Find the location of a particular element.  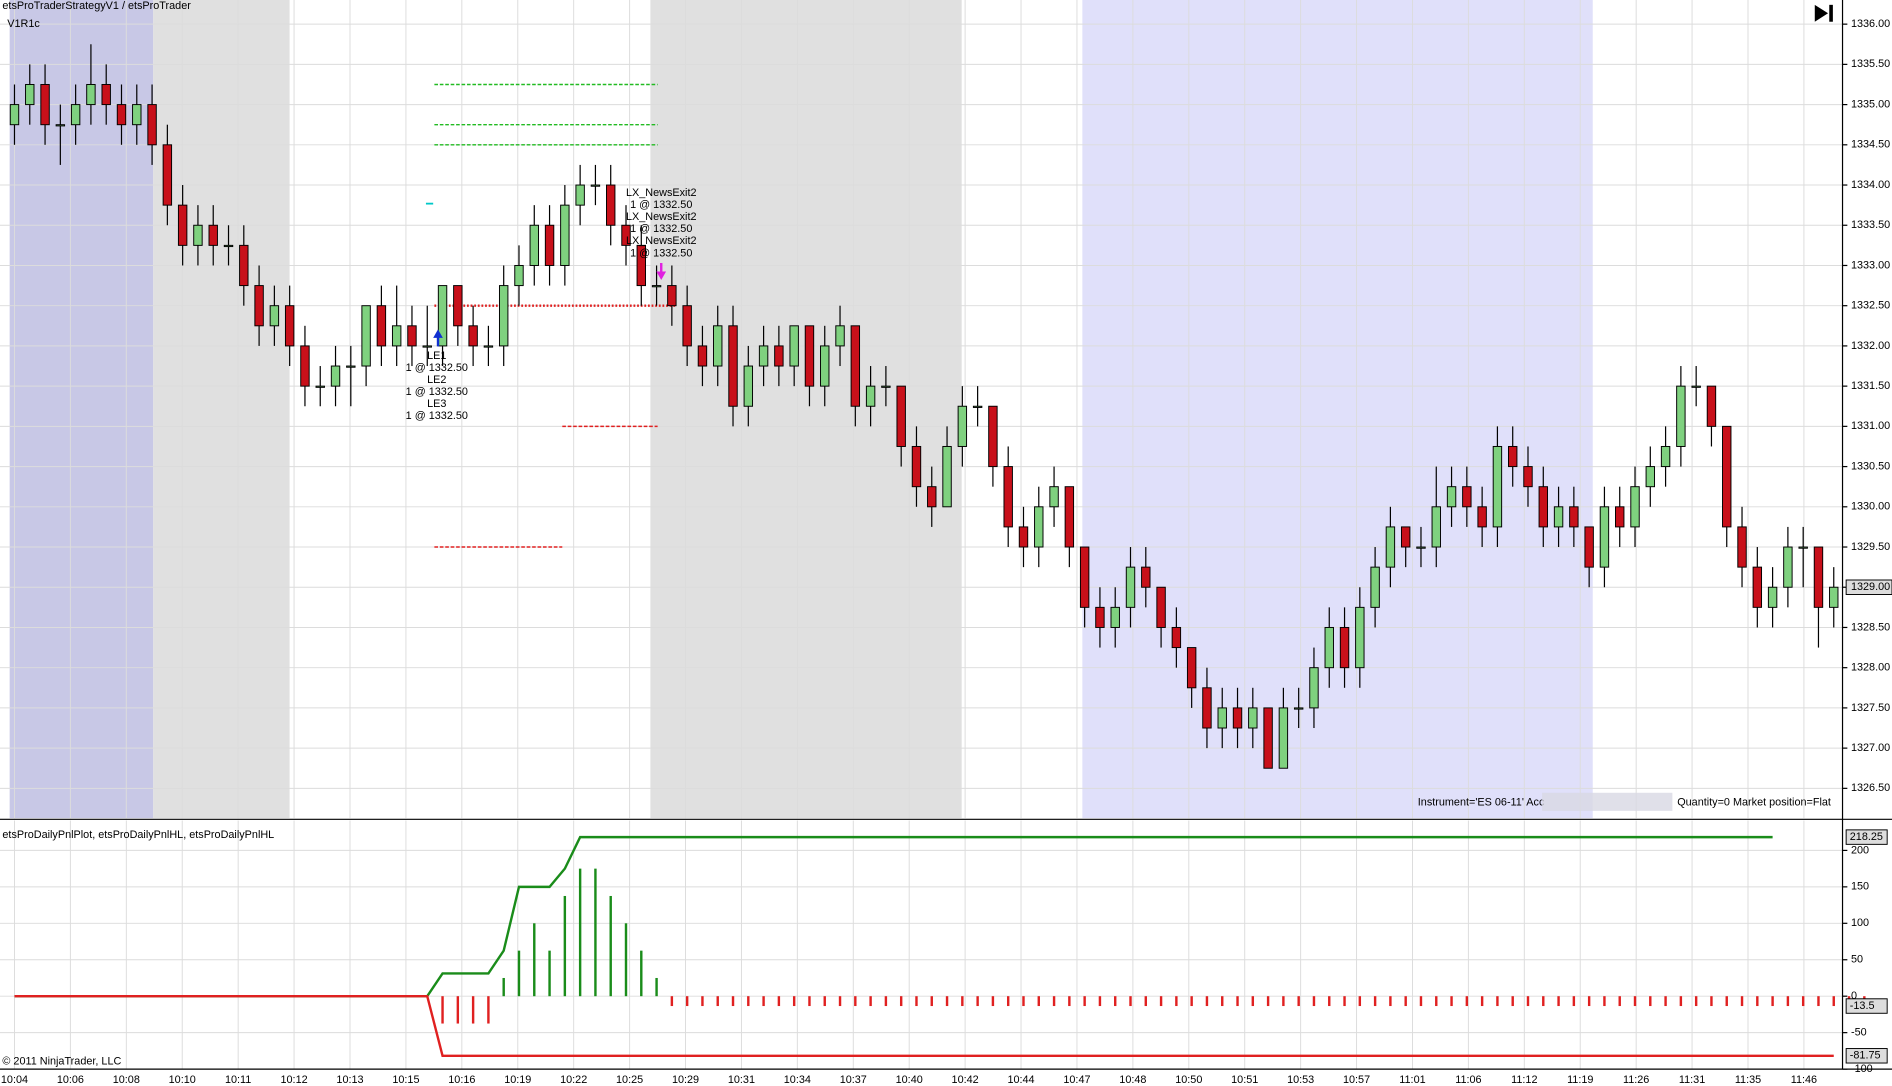

last-price-label: 1329.00 is located at coordinates (1870, 587).